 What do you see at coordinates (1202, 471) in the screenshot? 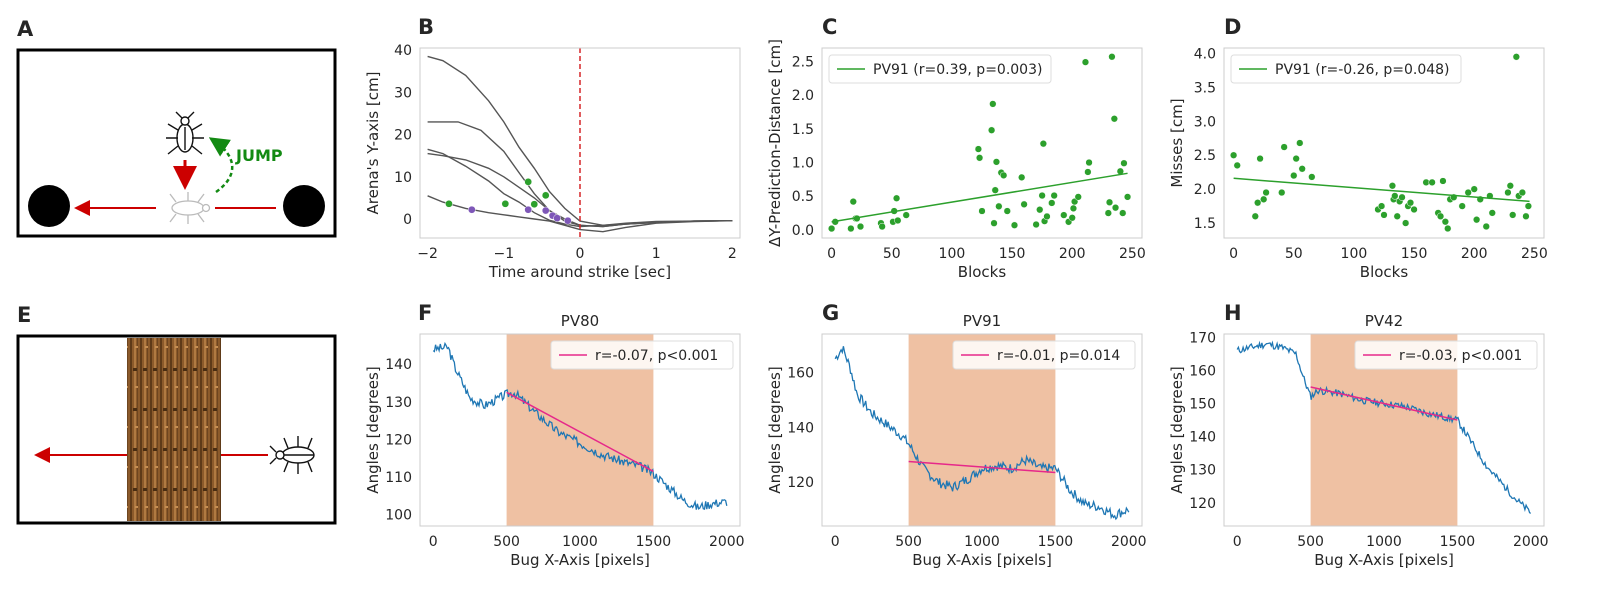
I see `y-tick-label: 130` at bounding box center [1202, 471].